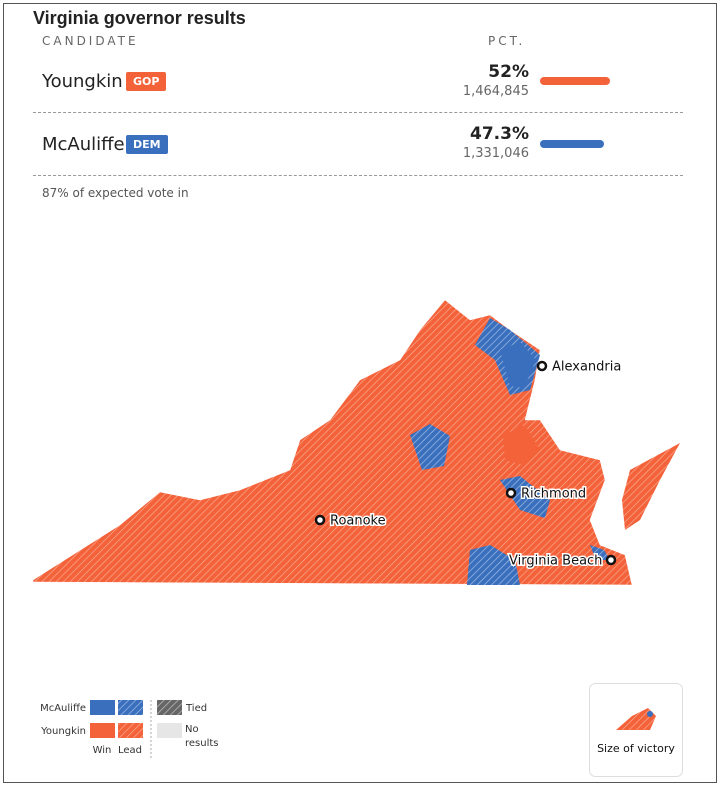 This screenshot has width=720, height=786. I want to click on reporting: 87% of expected vote in, so click(115, 193).